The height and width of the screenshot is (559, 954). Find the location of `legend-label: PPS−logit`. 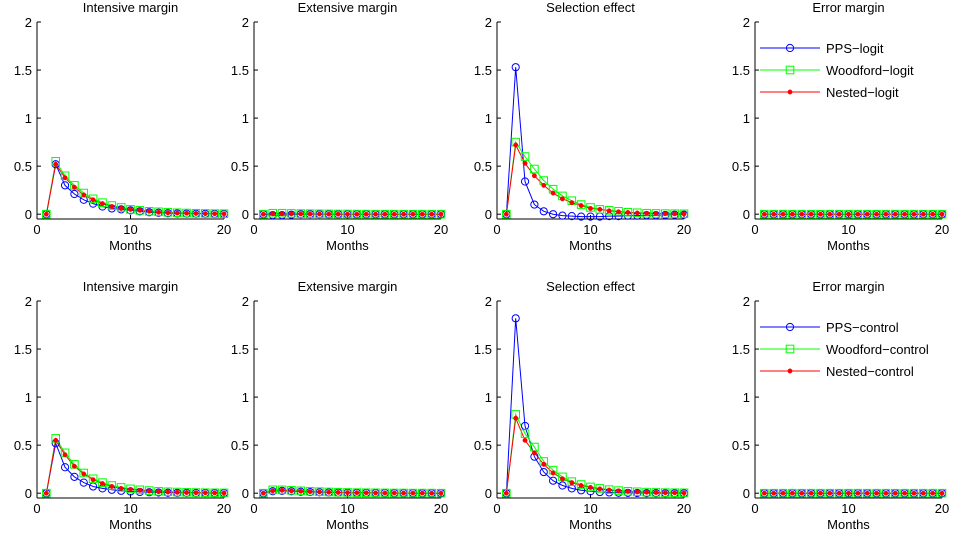

legend-label: PPS−logit is located at coordinates (855, 48).